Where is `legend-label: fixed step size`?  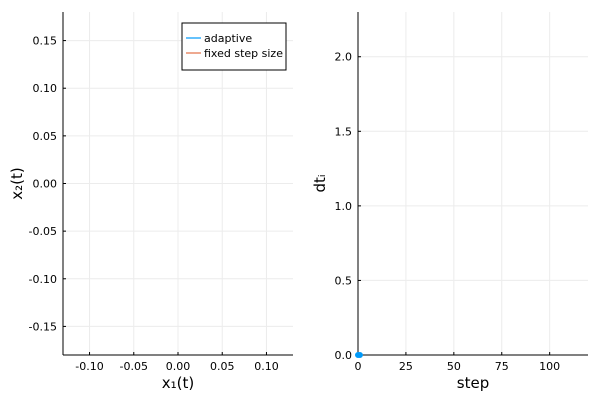 legend-label: fixed step size is located at coordinates (243, 53).